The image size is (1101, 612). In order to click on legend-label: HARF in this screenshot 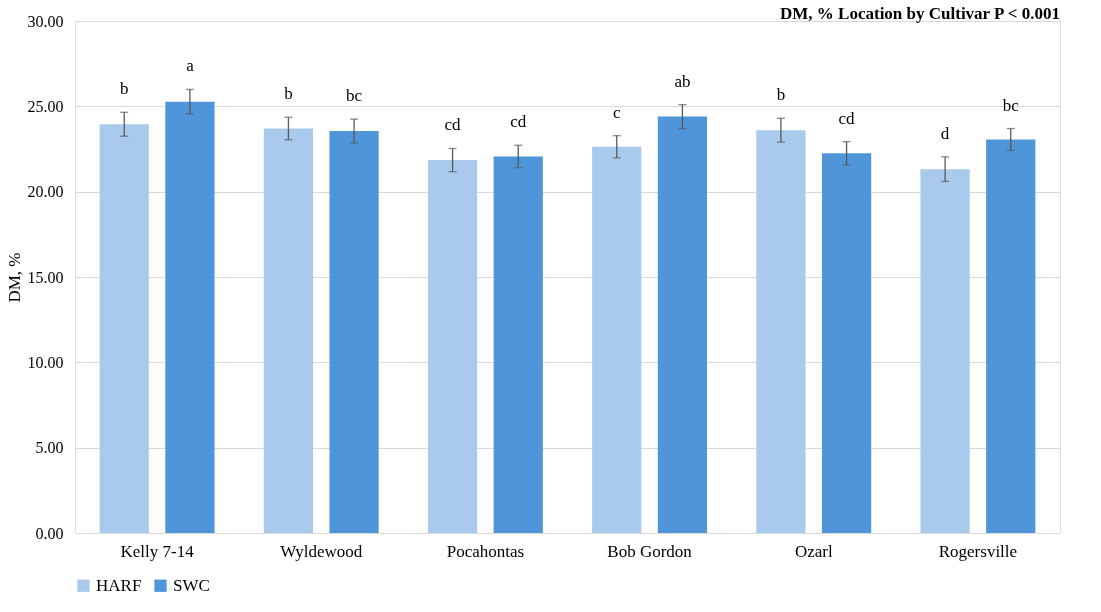, I will do `click(119, 585)`.